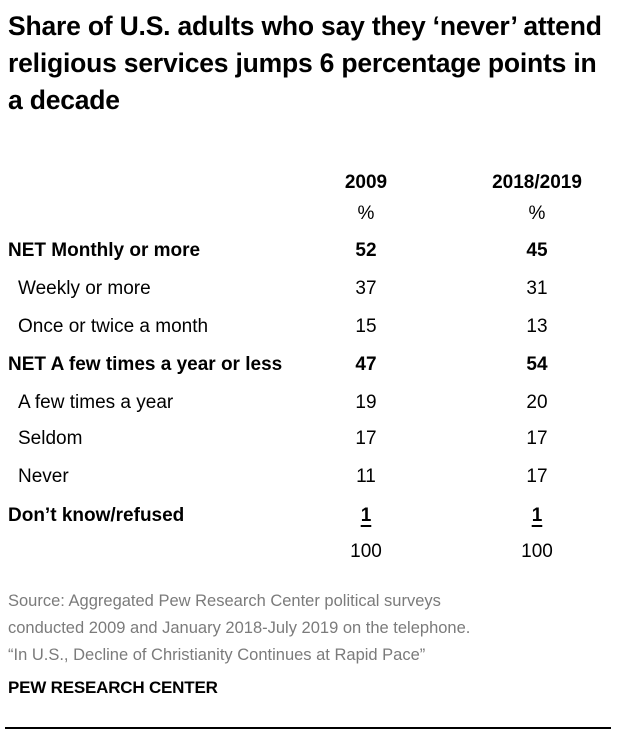 This screenshot has width=624, height=740. I want to click on table-row: NET Monthly or more 52 45, so click(312, 251).